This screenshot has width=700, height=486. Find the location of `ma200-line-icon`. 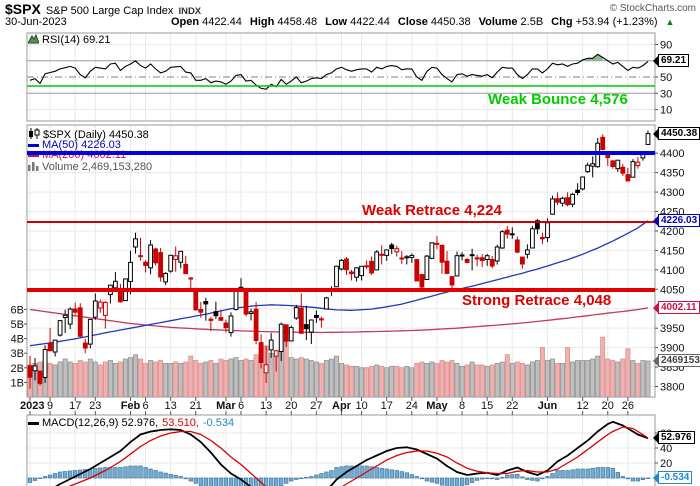

ma200-line-icon is located at coordinates (33, 155).